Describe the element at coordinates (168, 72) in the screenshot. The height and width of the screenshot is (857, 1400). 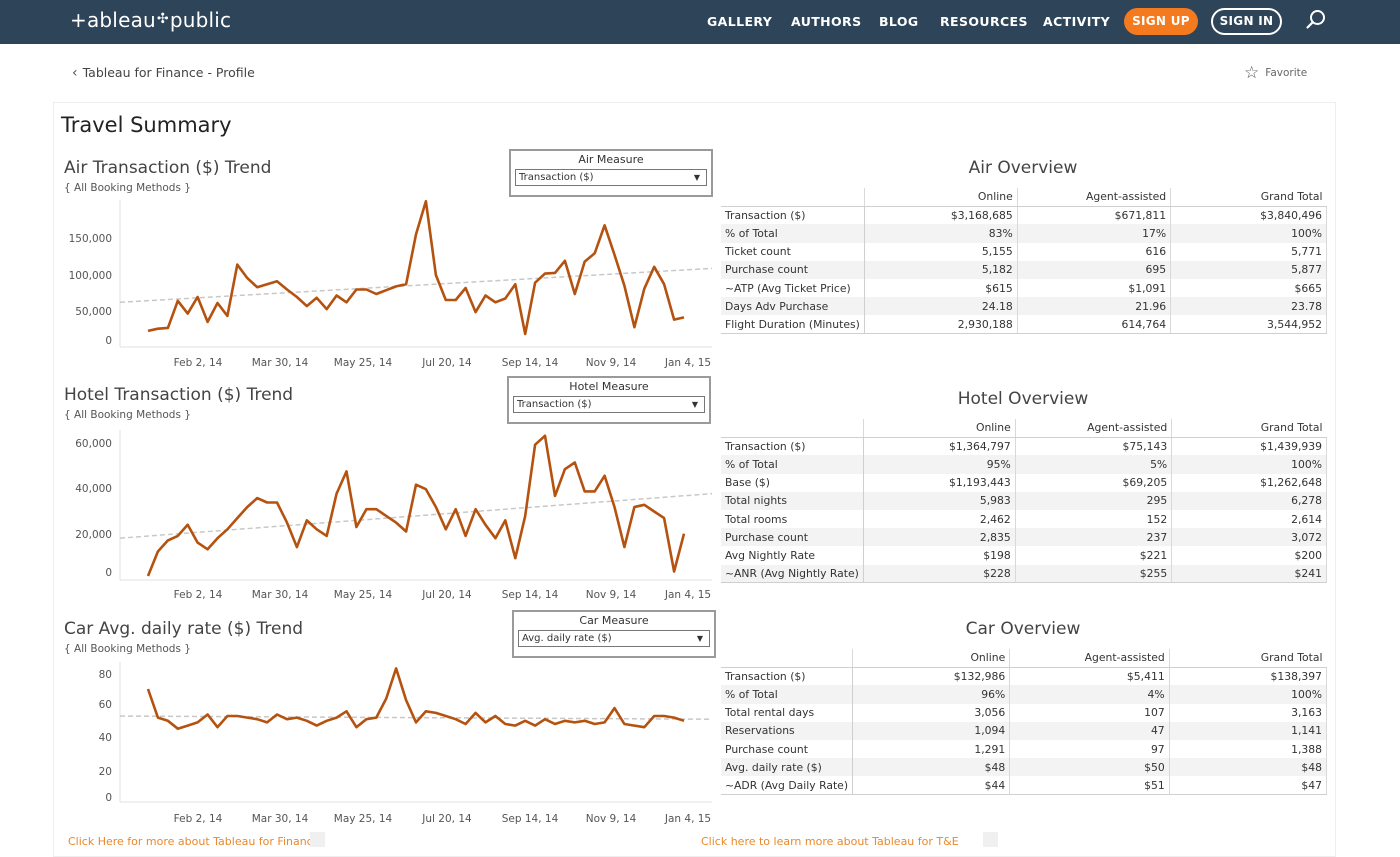
I see `breadcrumb-label: Tableau for Finance - Profile` at that location.